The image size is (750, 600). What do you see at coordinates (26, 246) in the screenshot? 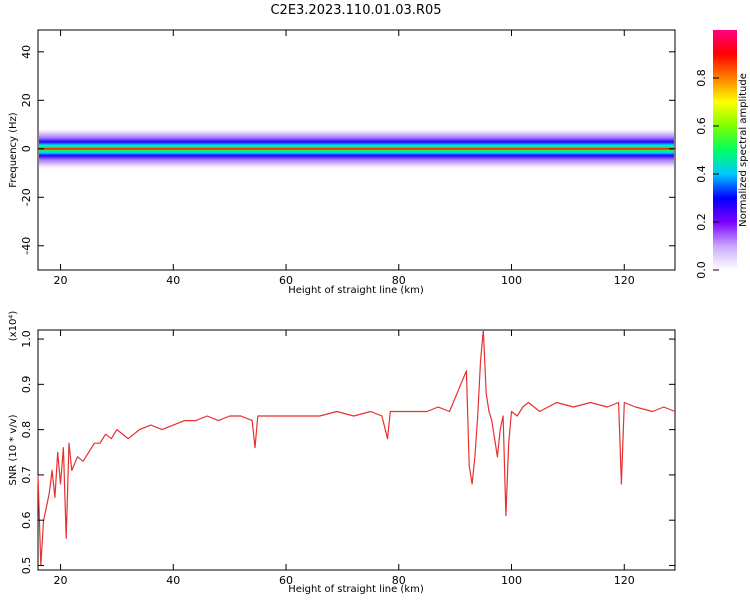
I see `y-tick-label: -40` at bounding box center [26, 246].